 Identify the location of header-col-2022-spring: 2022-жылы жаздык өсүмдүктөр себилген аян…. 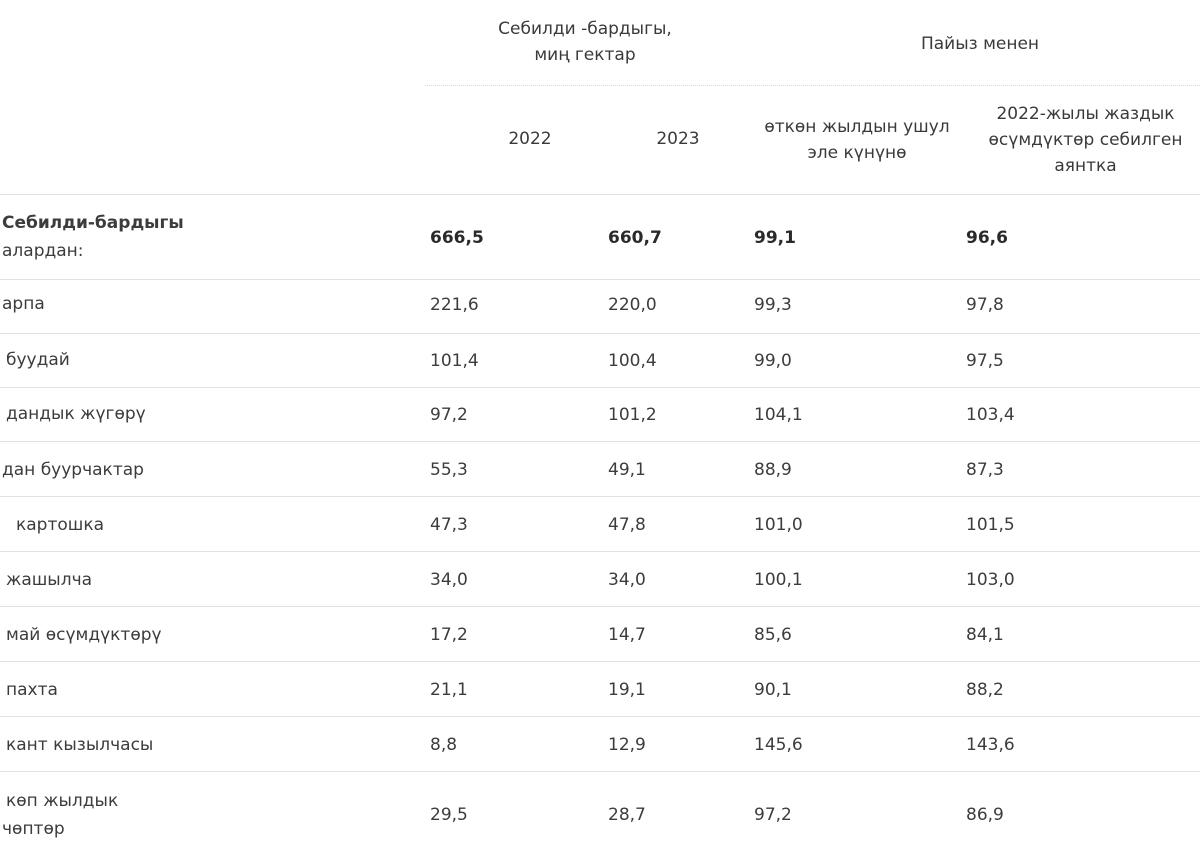
(1085, 140).